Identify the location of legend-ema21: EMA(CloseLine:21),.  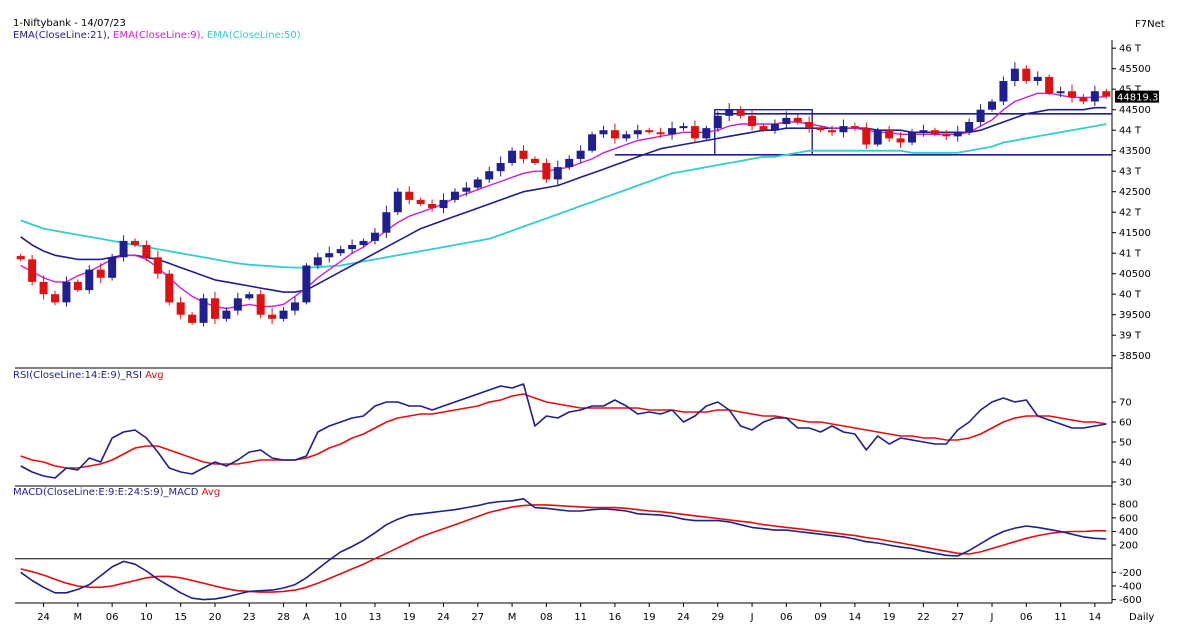
(61, 35).